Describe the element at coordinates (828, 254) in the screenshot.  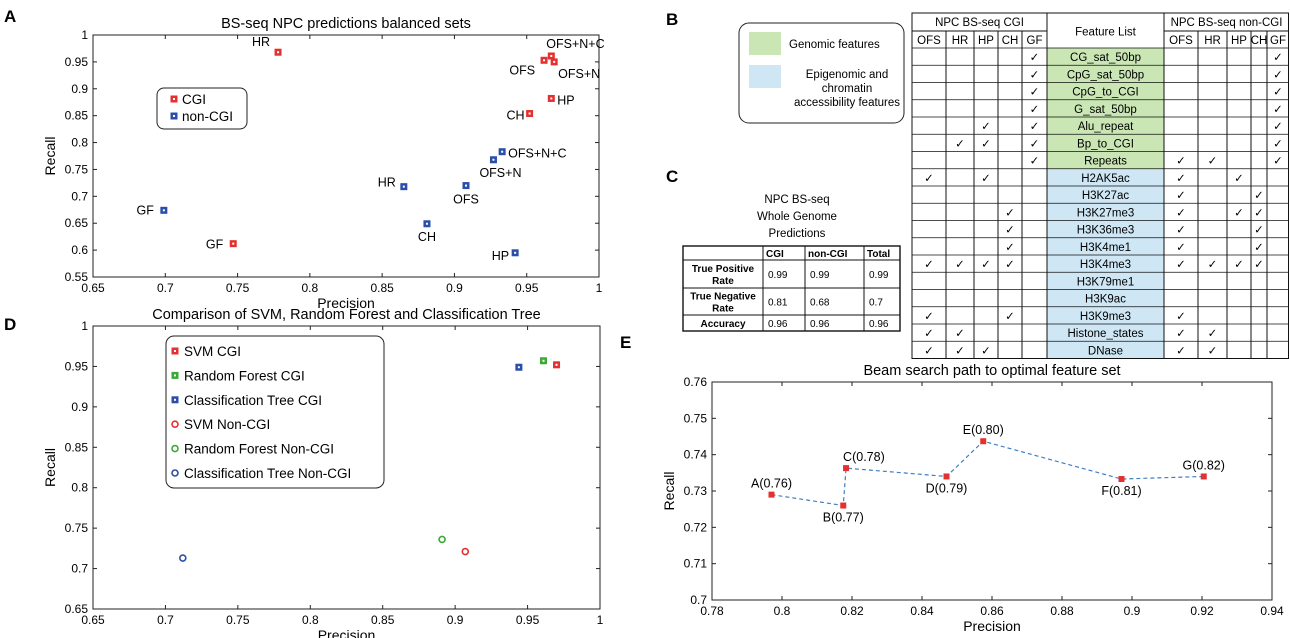
I see `table-c-header: non-CGI` at that location.